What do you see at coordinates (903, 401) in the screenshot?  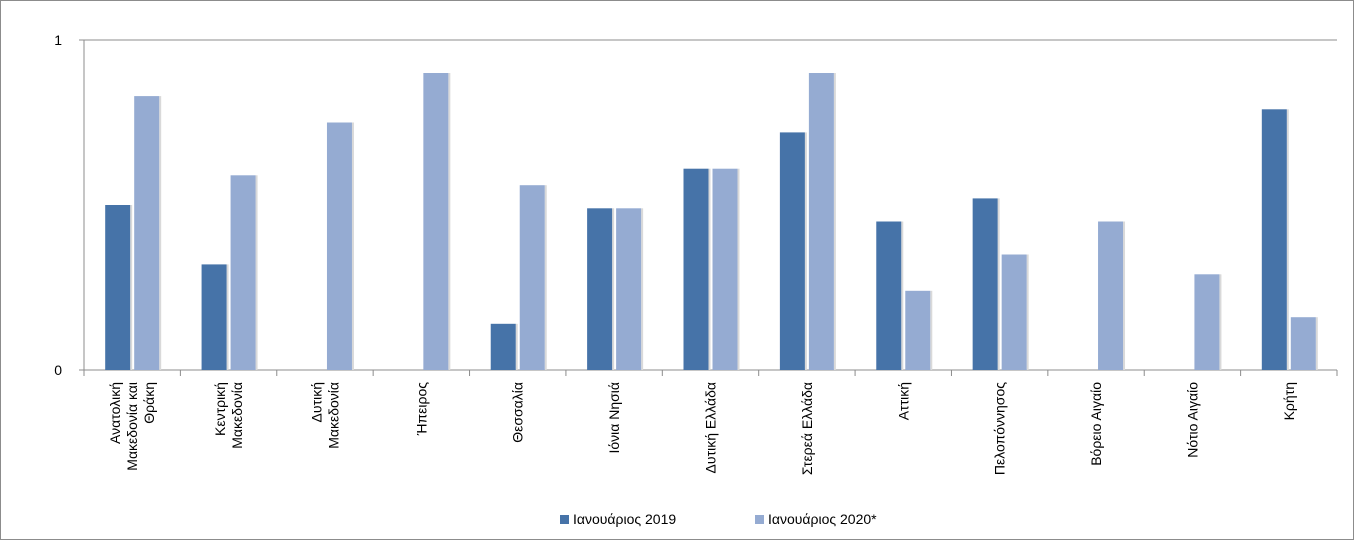 I see `category-label: Αττική` at bounding box center [903, 401].